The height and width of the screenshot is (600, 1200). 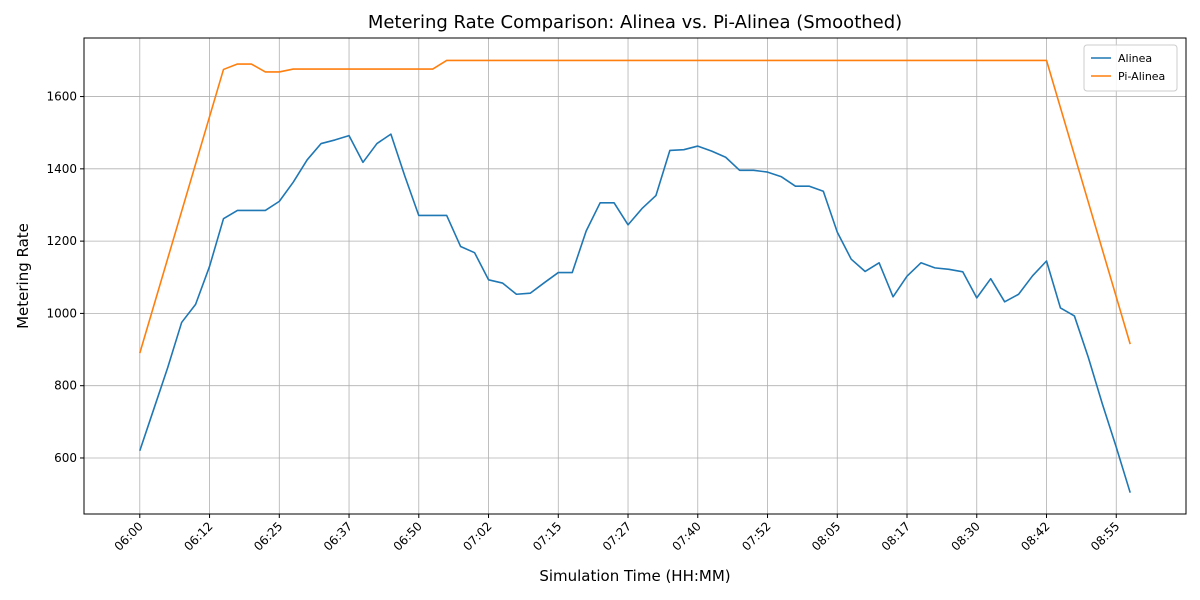 I want to click on legend: Alinea Pi-Alinea, so click(x=1130, y=68).